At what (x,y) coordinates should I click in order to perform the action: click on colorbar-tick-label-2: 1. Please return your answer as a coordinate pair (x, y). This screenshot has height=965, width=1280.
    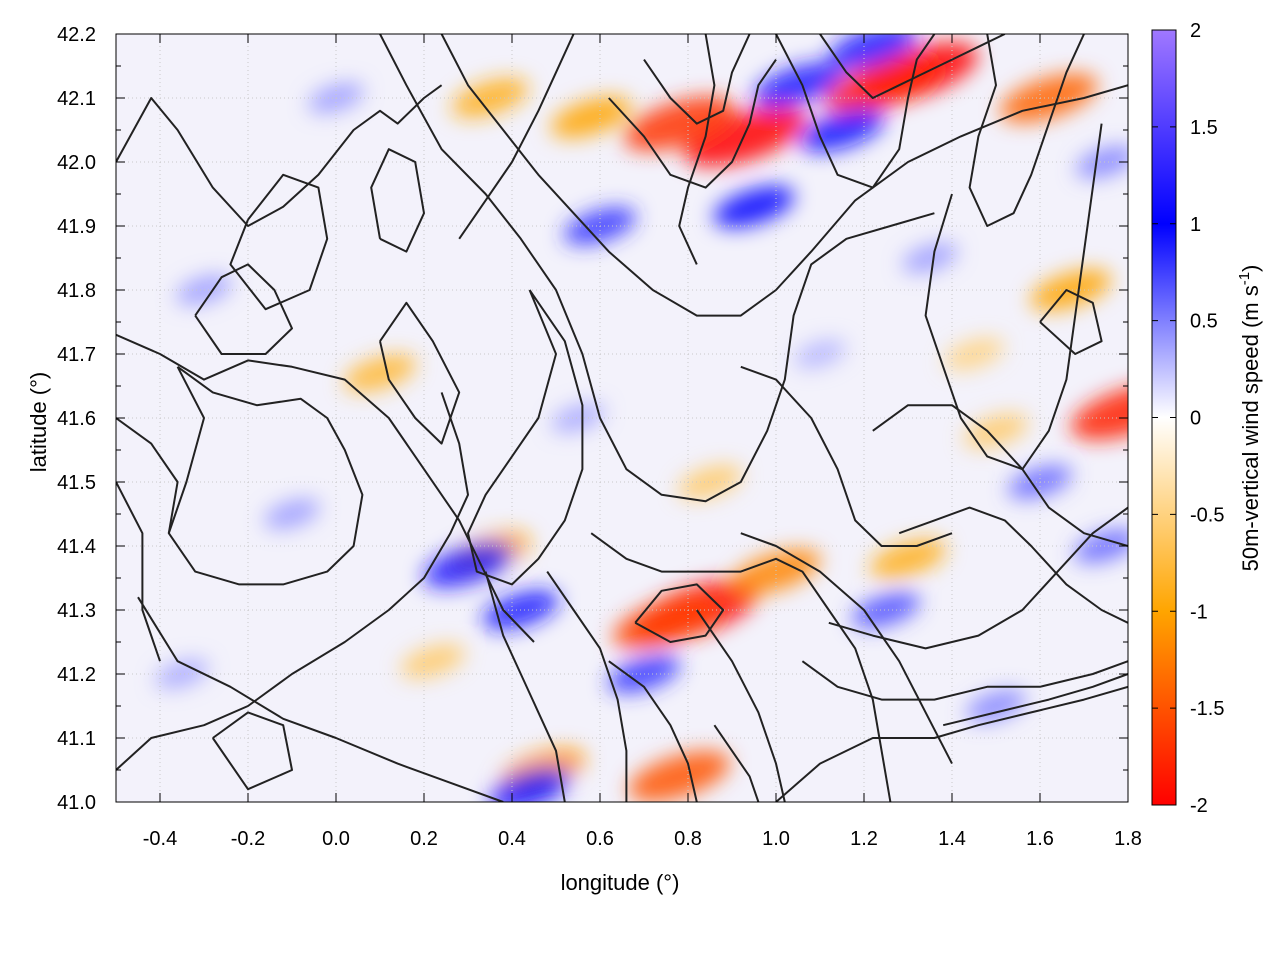
    Looking at the image, I should click on (1195, 225).